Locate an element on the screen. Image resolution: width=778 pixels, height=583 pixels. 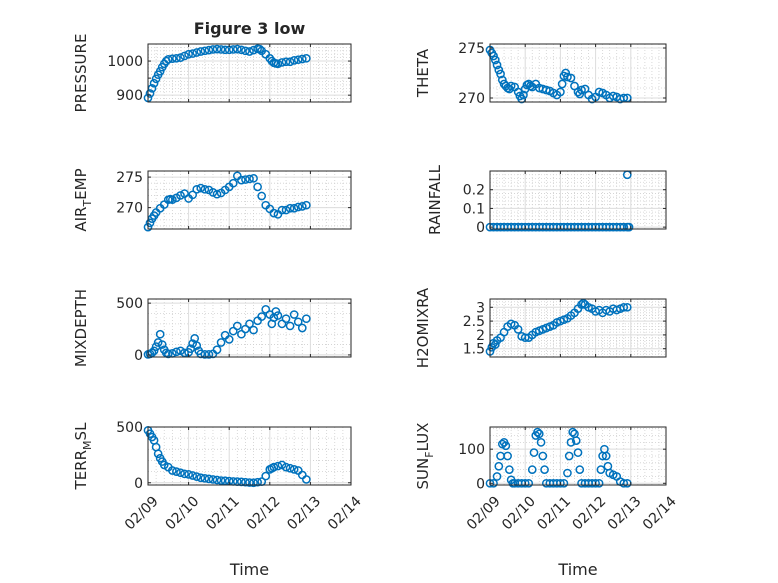
y-tick-label: 270 is located at coordinates (129, 209).